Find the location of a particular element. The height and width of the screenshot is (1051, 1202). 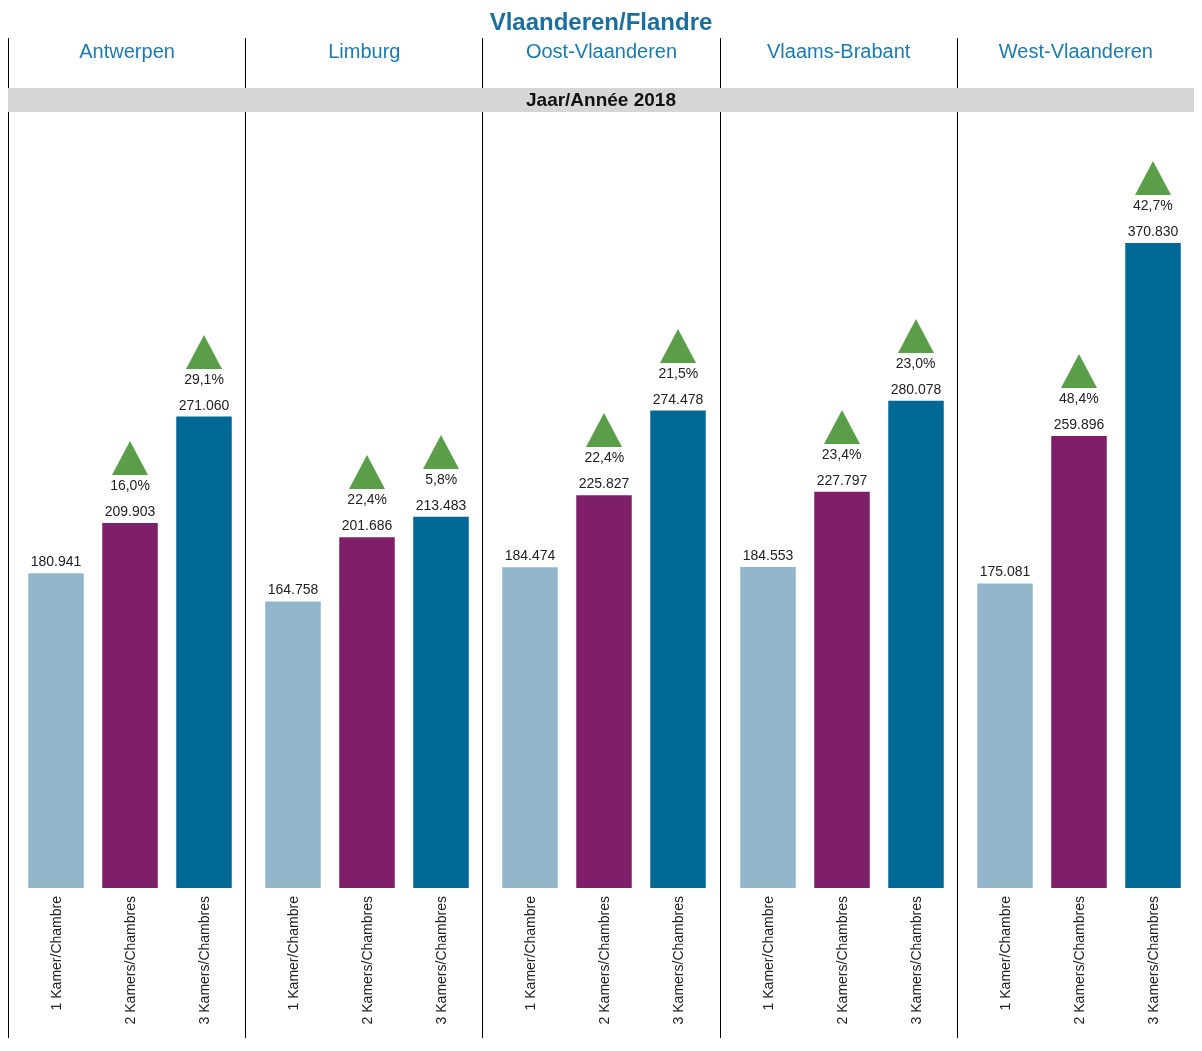

chart-title: Vlaams-Brabant is located at coordinates (839, 51).